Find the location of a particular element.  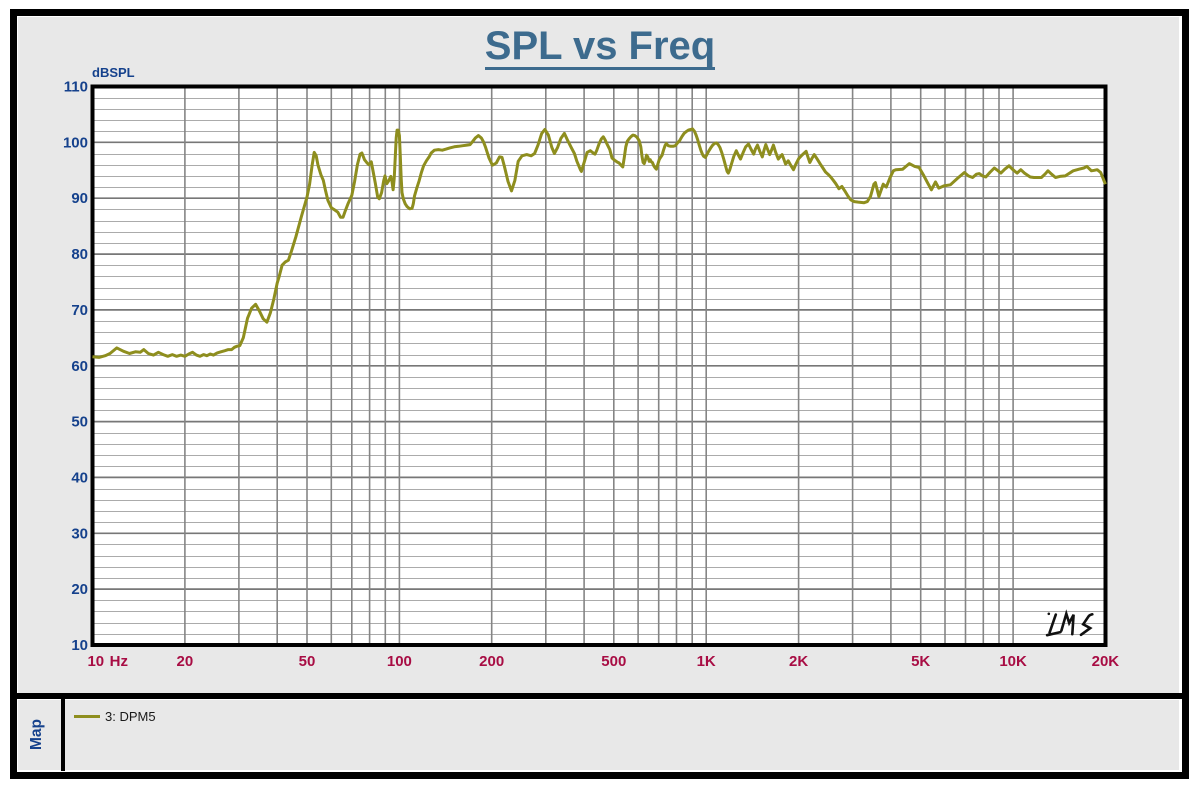

svg-text: 2K is located at coordinates (798, 661).